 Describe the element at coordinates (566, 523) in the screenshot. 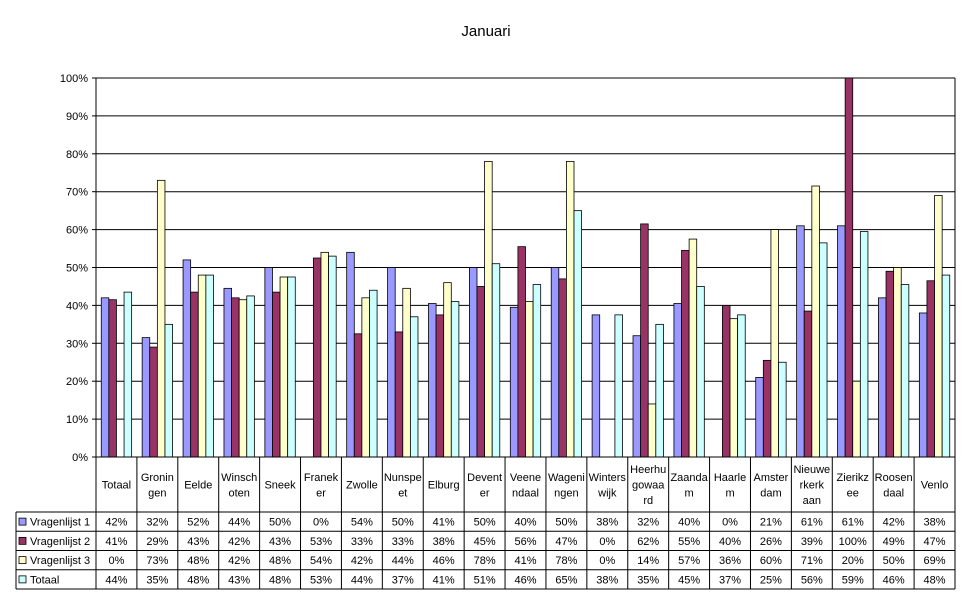

I see `data-label: 50%` at that location.